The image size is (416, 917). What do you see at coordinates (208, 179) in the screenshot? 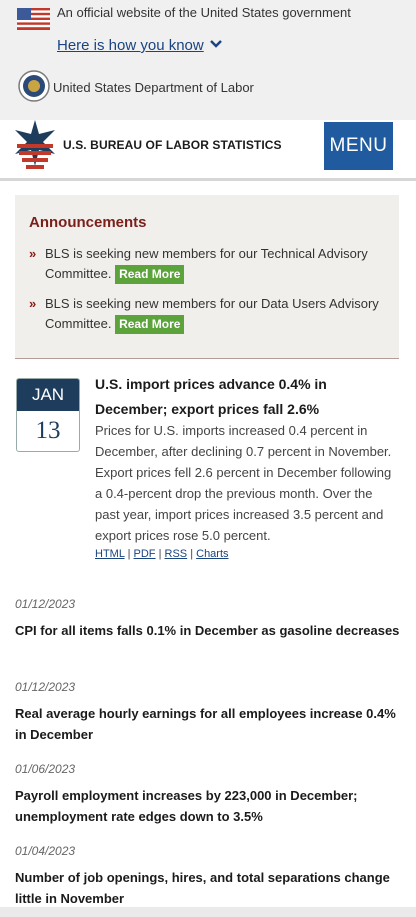
I see `header-divider` at bounding box center [208, 179].